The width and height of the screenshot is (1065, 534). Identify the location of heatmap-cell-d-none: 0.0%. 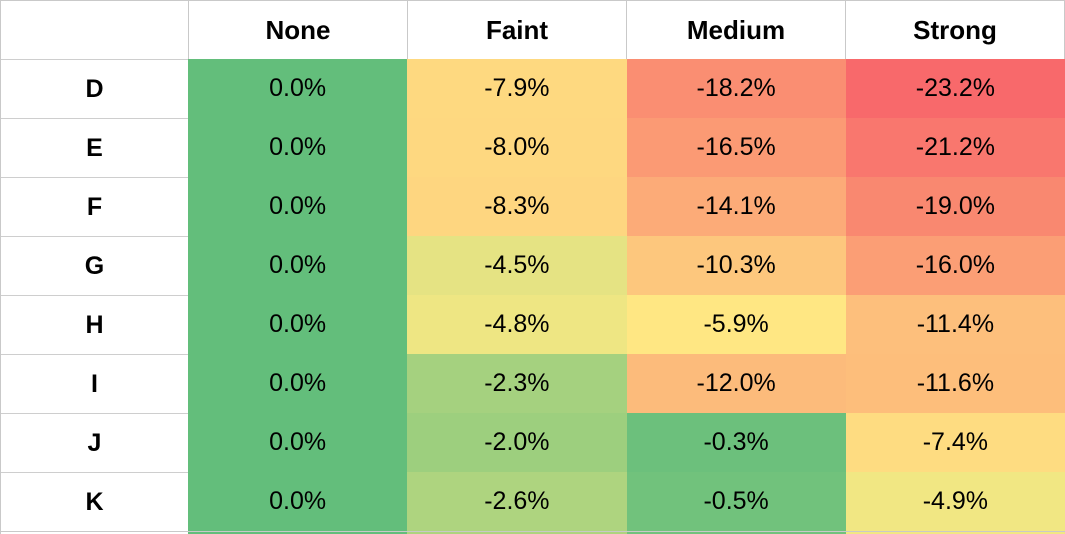
(298, 88).